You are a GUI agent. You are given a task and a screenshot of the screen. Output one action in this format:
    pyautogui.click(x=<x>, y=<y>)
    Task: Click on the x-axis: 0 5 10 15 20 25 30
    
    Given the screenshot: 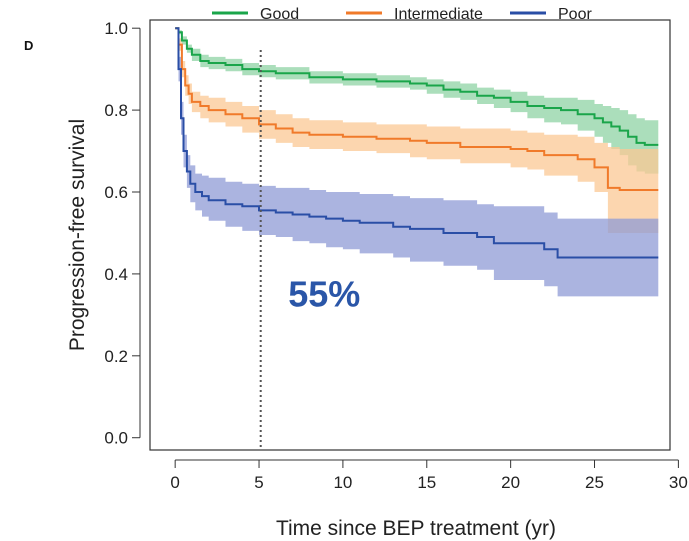 What is the action you would take?
    pyautogui.click(x=429, y=475)
    